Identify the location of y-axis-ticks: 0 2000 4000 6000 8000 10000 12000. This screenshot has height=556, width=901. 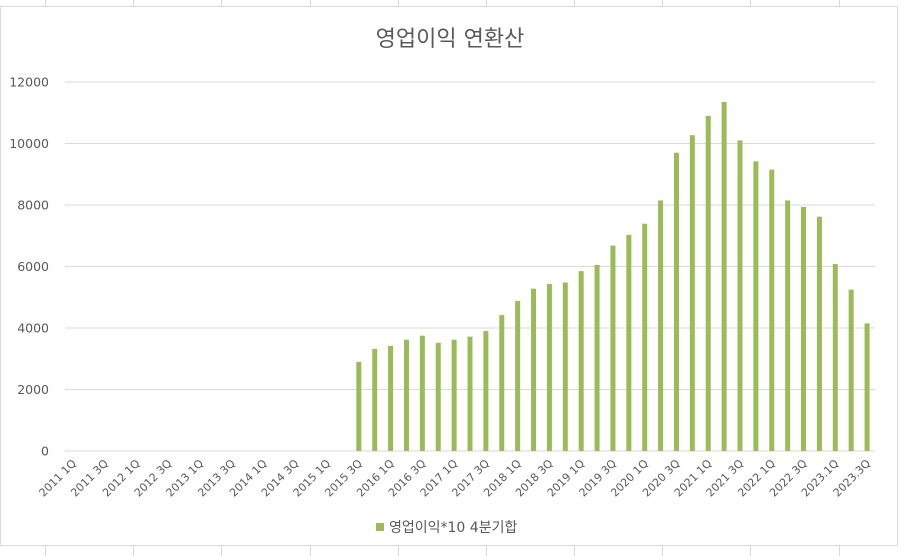
(29, 267).